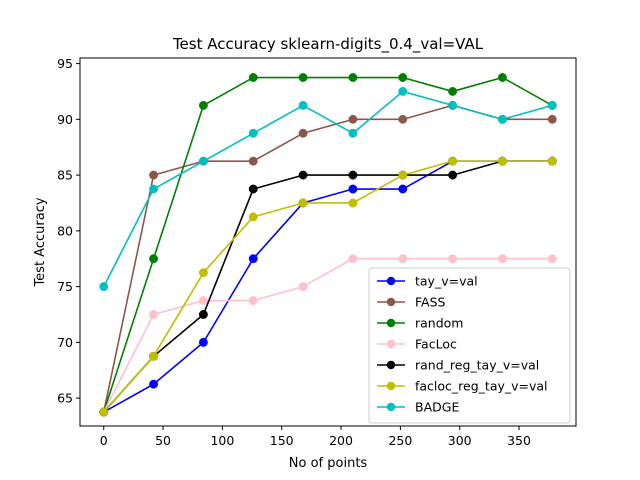  I want to click on x-tick-label: 350, so click(519, 440).